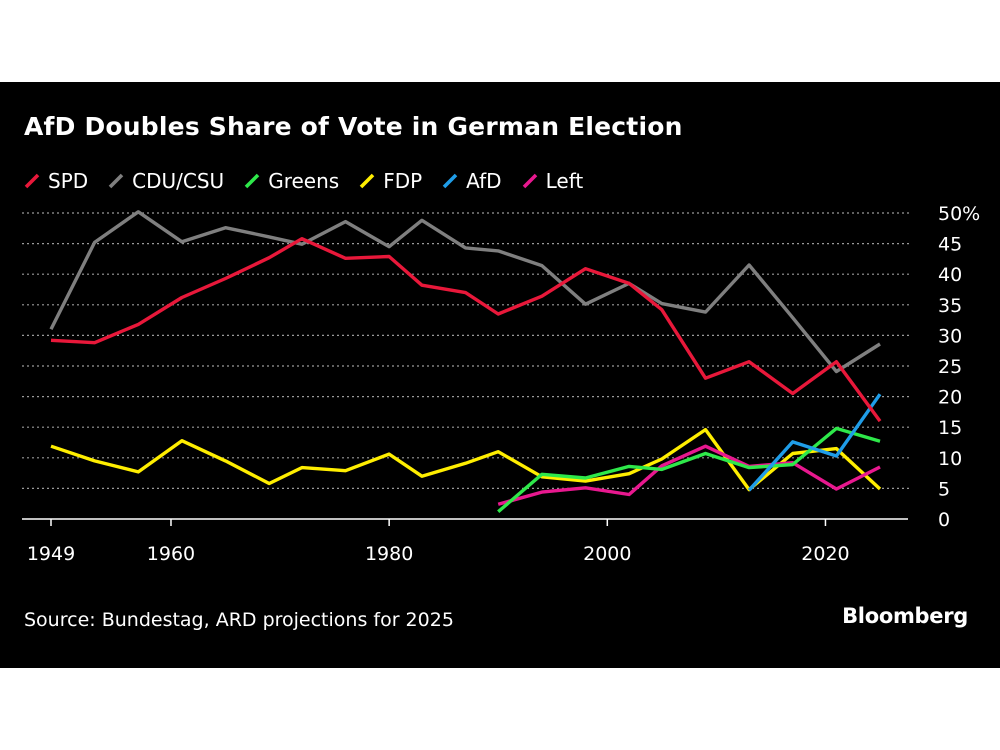 This screenshot has height=750, width=1000. What do you see at coordinates (607, 554) in the screenshot?
I see `x-tick-label: 2000` at bounding box center [607, 554].